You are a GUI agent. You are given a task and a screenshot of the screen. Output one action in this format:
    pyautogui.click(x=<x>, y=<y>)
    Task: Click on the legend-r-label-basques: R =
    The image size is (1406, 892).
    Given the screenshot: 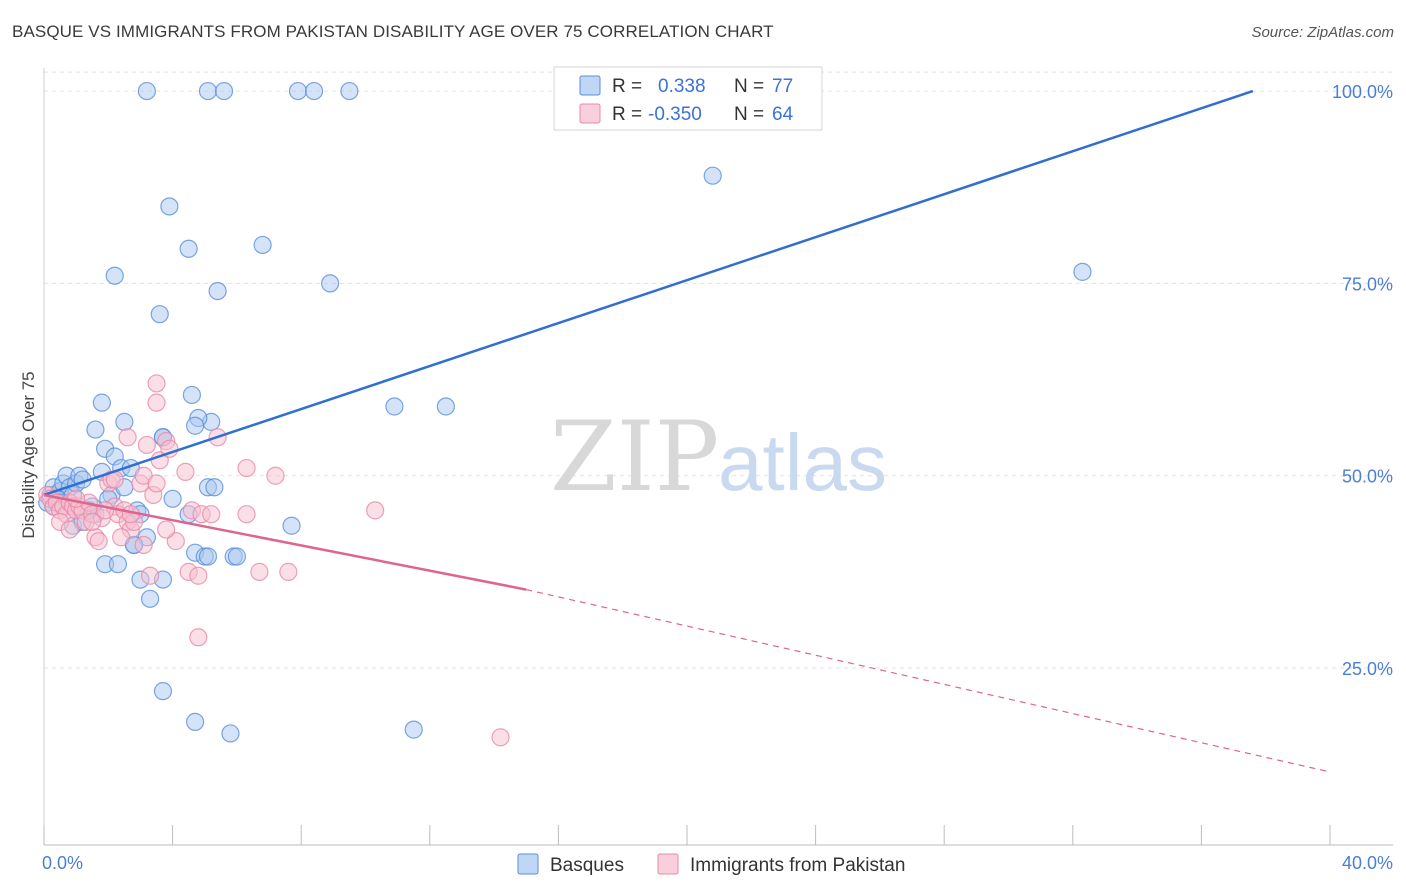 What is the action you would take?
    pyautogui.click(x=627, y=86)
    